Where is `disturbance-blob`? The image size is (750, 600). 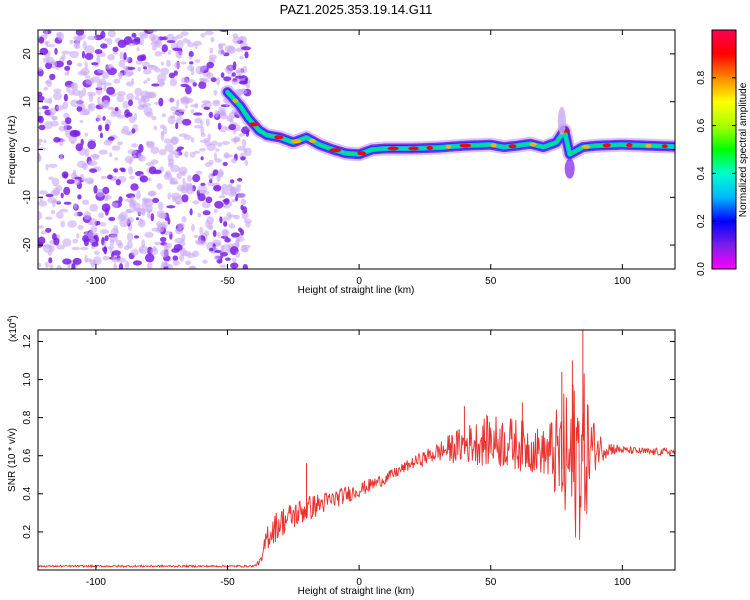
disturbance-blob is located at coordinates (569, 168).